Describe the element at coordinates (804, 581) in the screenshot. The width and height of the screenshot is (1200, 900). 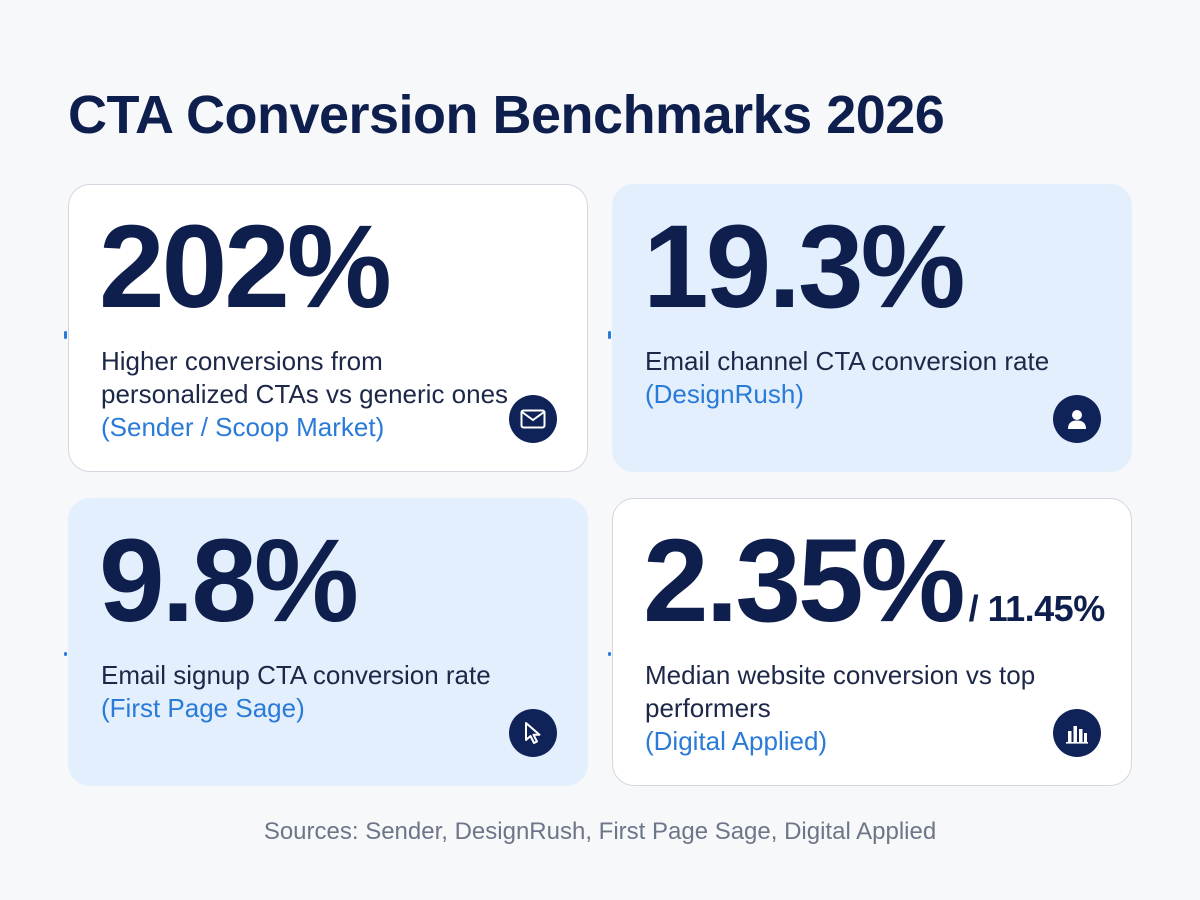
I see `stat-value: 2.35%` at that location.